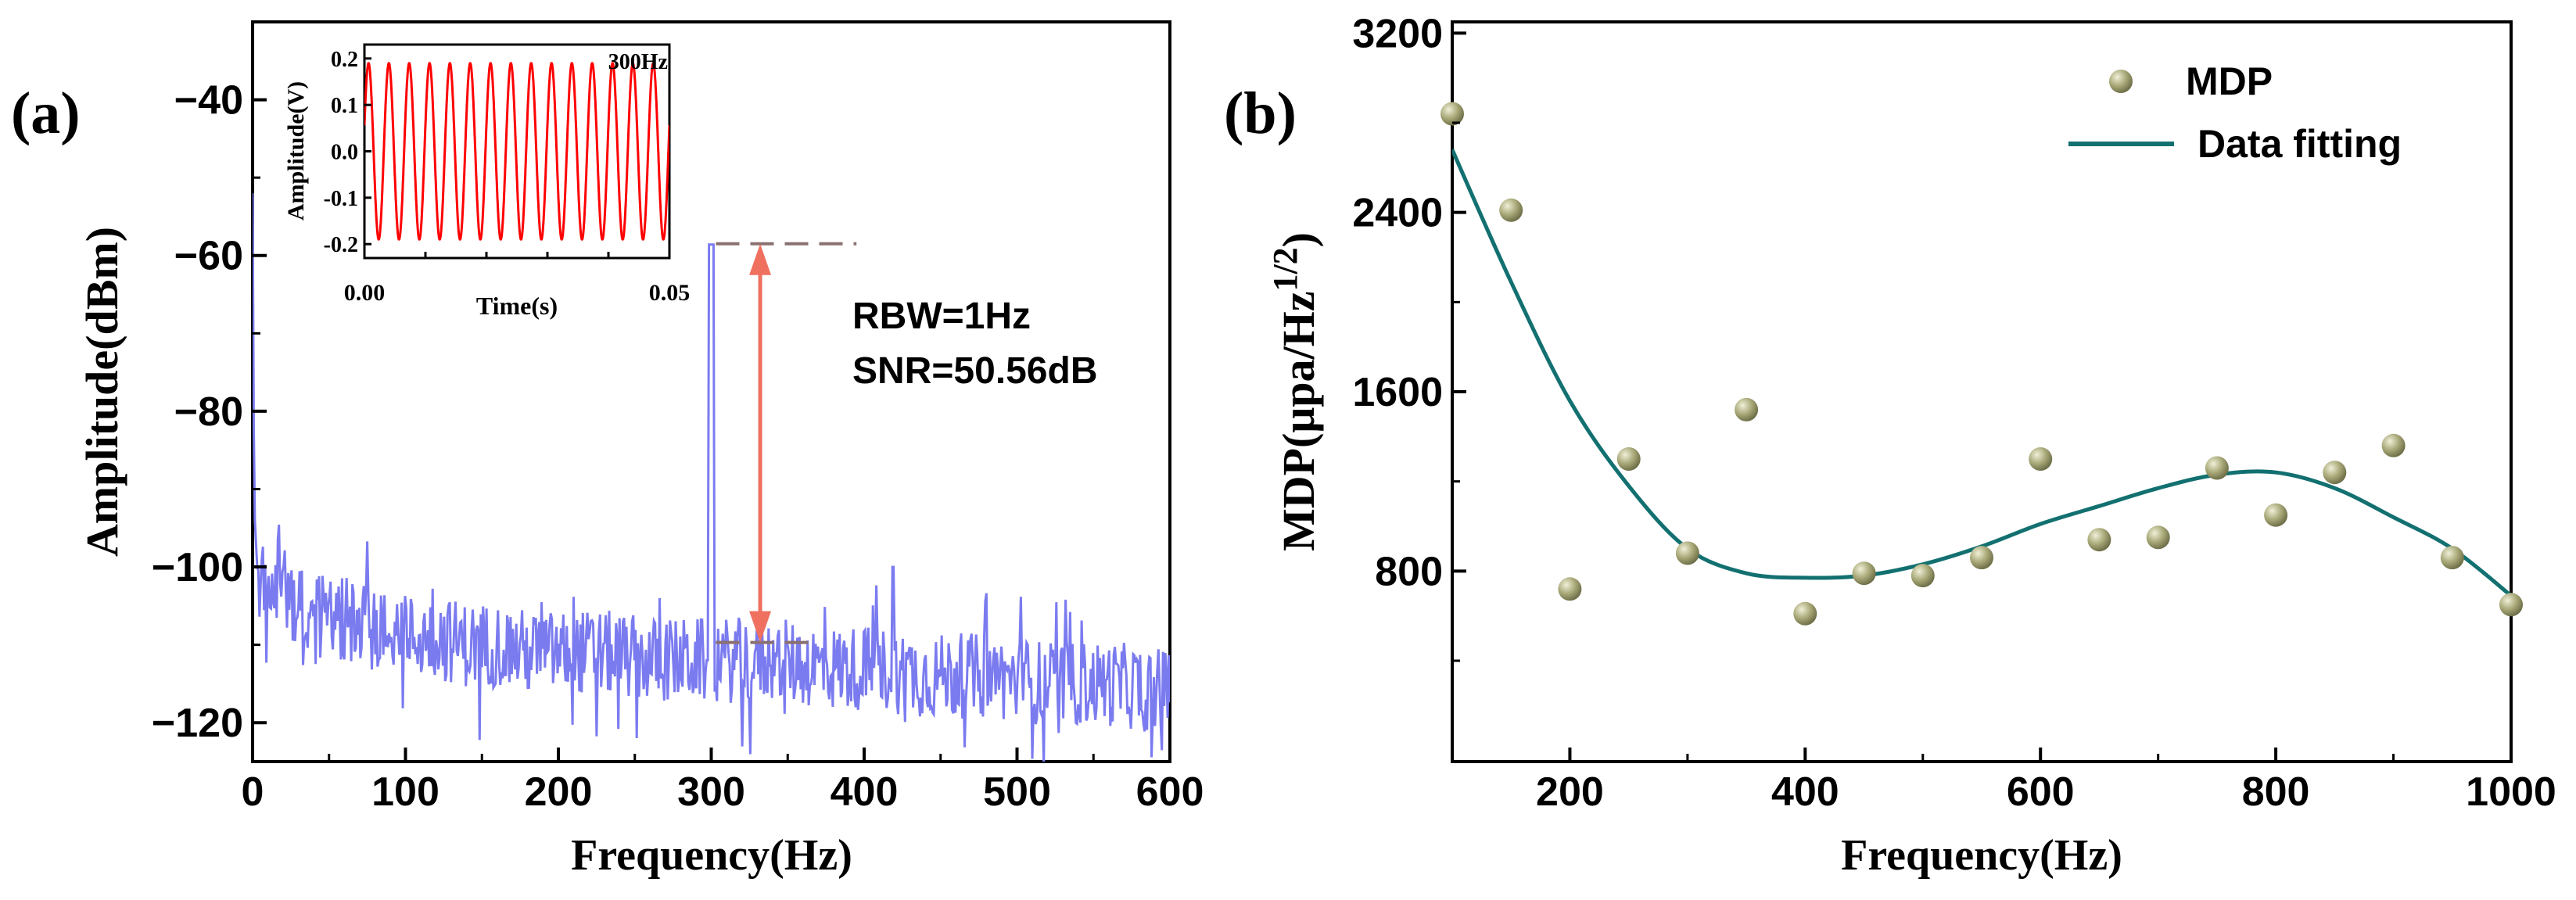  I want to click on panel-b-xtick-label: 600, so click(2041, 792).